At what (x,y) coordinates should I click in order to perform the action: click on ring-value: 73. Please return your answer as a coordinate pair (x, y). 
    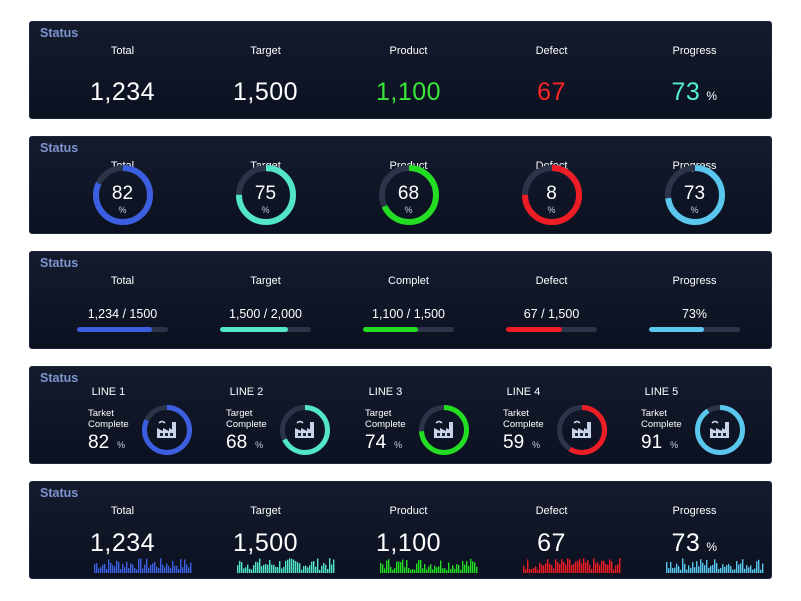
    Looking at the image, I should click on (694, 193).